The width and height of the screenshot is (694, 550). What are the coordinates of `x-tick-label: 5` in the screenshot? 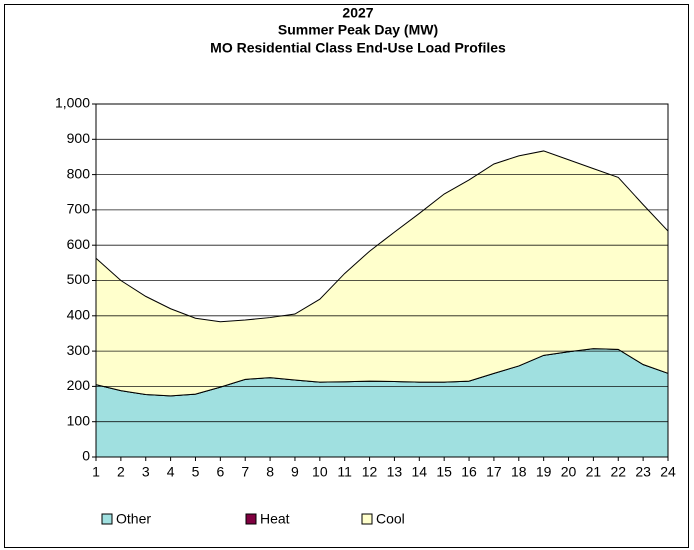 It's located at (196, 472).